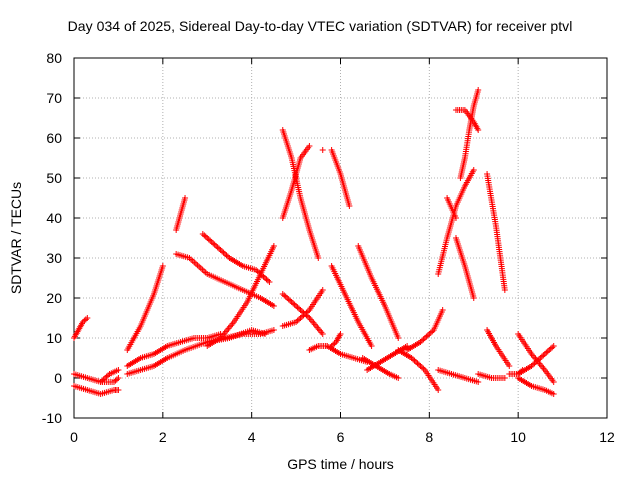  Describe the element at coordinates (74, 437) in the screenshot. I see `x-tick-label: 0` at that location.